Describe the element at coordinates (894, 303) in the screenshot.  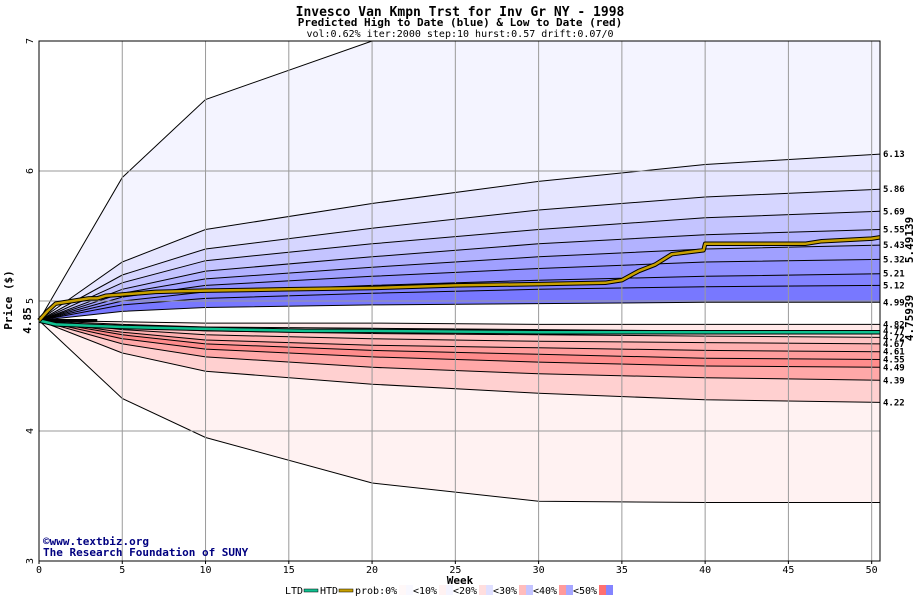
I see `band-label: 4.99` at that location.